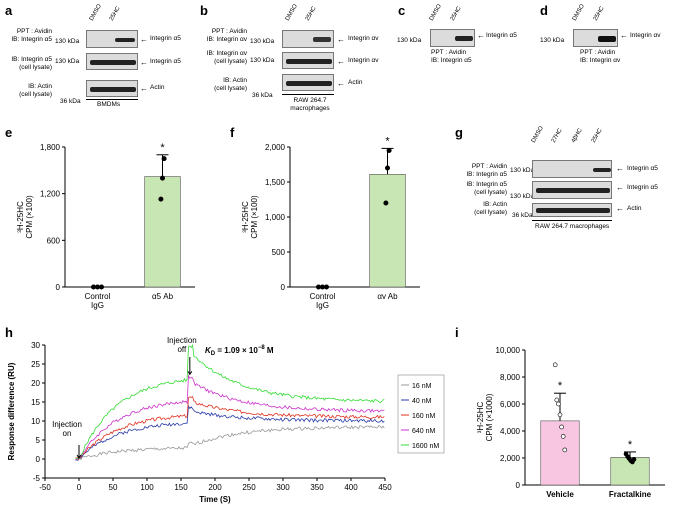 The width and height of the screenshot is (677, 513). What do you see at coordinates (522, 170) in the screenshot?
I see `g-row1-kda: 130 kDa` at bounding box center [522, 170].